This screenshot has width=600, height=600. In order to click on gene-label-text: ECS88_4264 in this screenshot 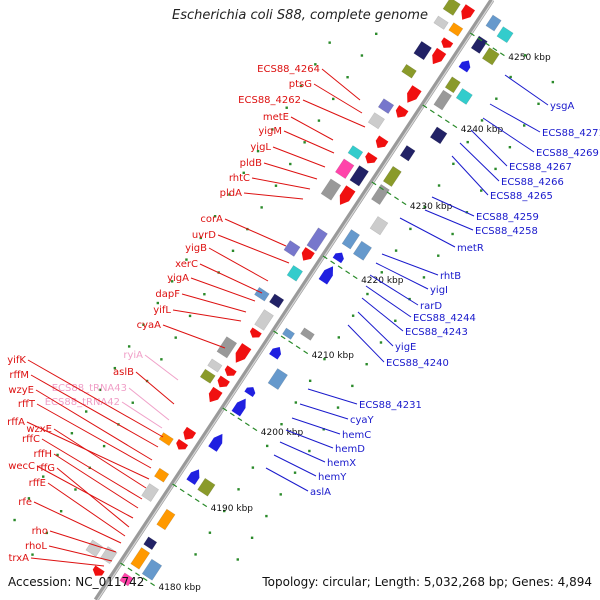, I will do `click(288, 69)`.